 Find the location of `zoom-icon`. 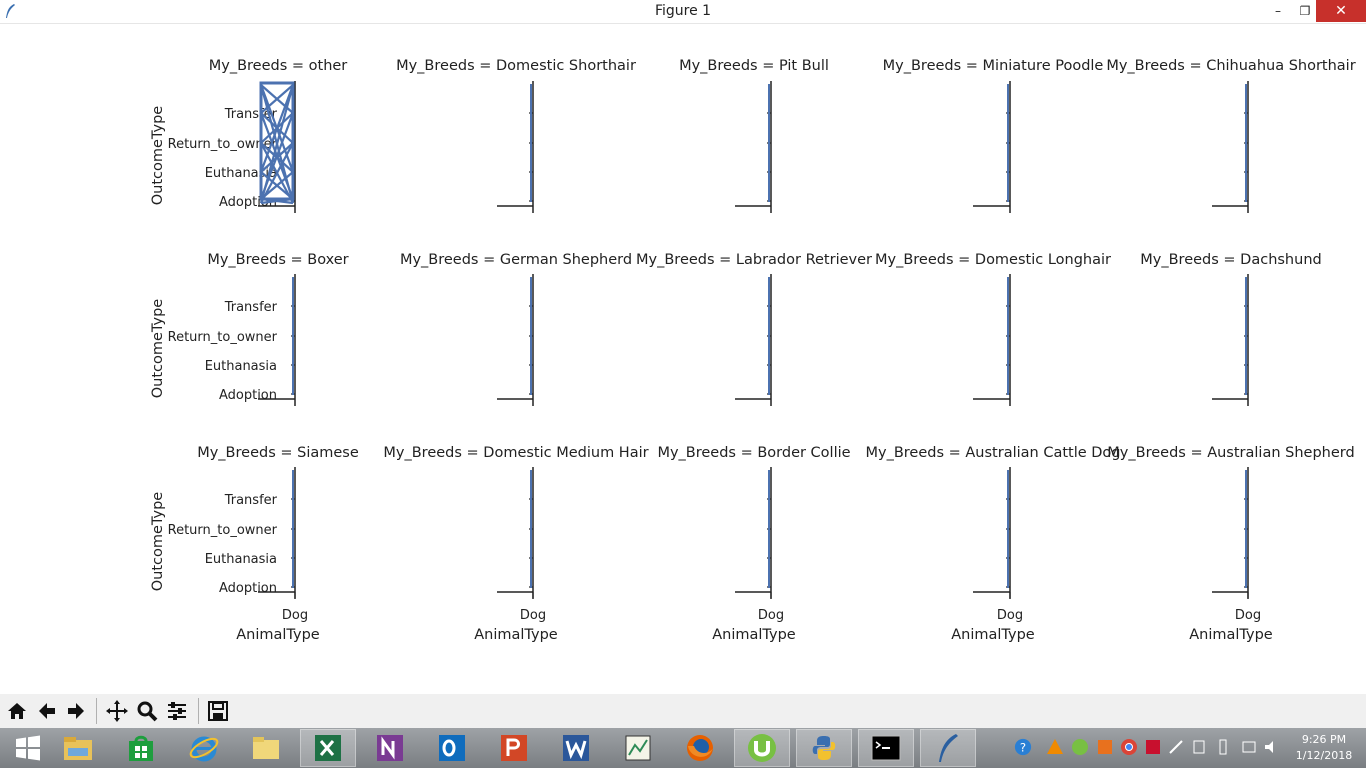

zoom-icon is located at coordinates (147, 711).